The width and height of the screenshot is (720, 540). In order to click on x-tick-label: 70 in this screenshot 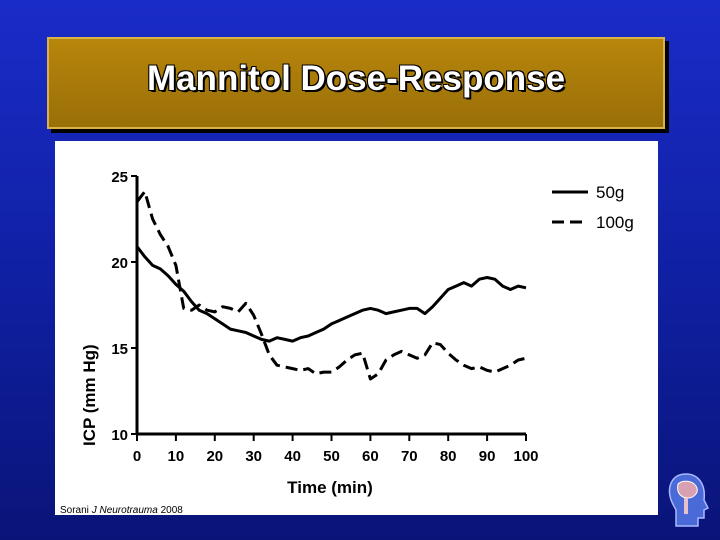, I will do `click(409, 456)`.